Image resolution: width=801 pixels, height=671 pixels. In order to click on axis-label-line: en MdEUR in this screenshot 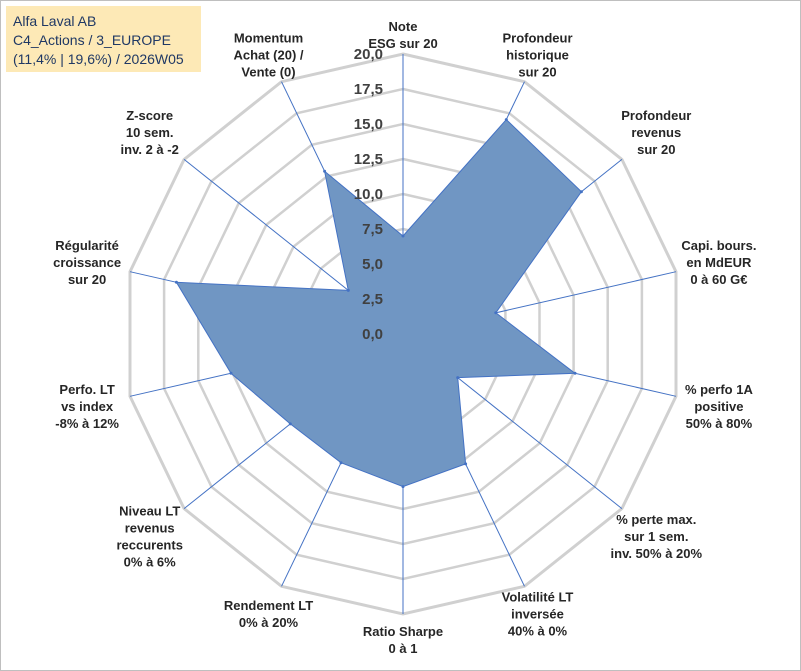, I will do `click(719, 262)`.